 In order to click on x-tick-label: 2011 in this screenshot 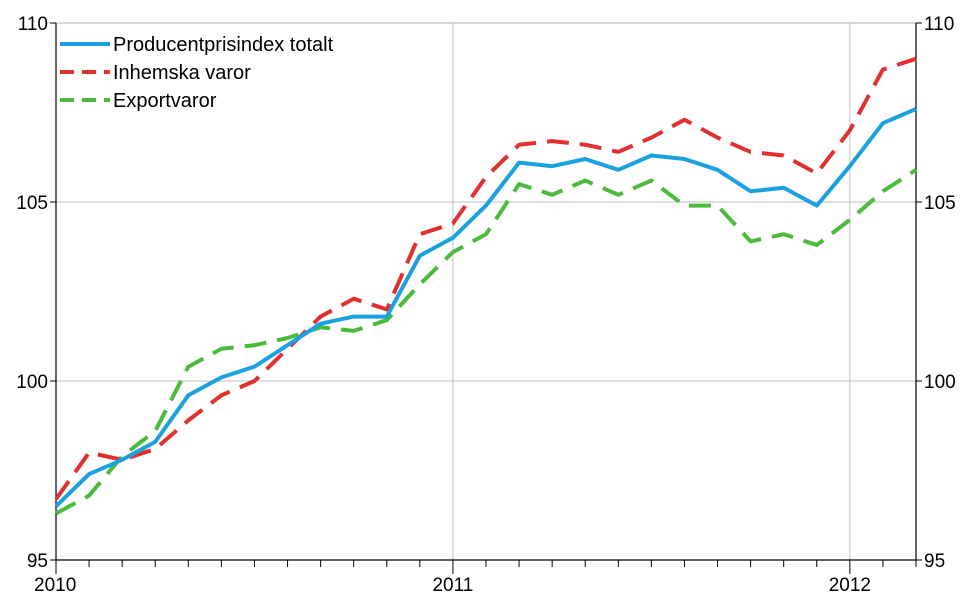, I will do `click(452, 584)`.